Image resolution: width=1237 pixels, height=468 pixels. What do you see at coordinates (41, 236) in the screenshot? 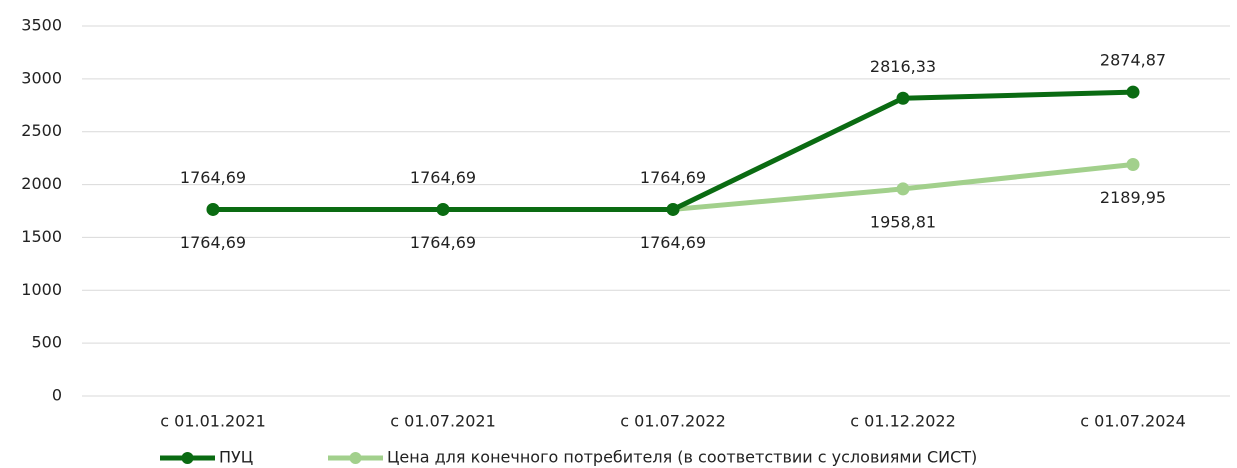
I see `y-tick-label: 1500` at bounding box center [41, 236].